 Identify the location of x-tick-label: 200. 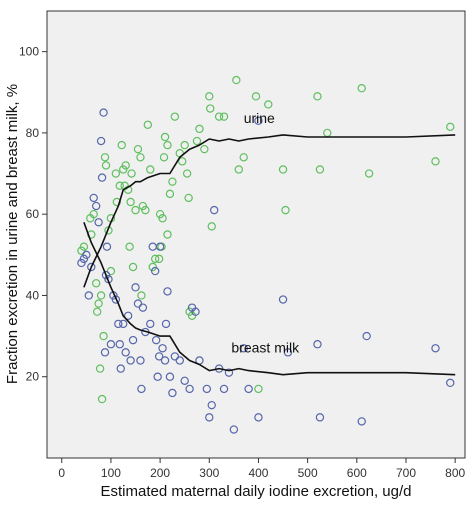
(160, 473).